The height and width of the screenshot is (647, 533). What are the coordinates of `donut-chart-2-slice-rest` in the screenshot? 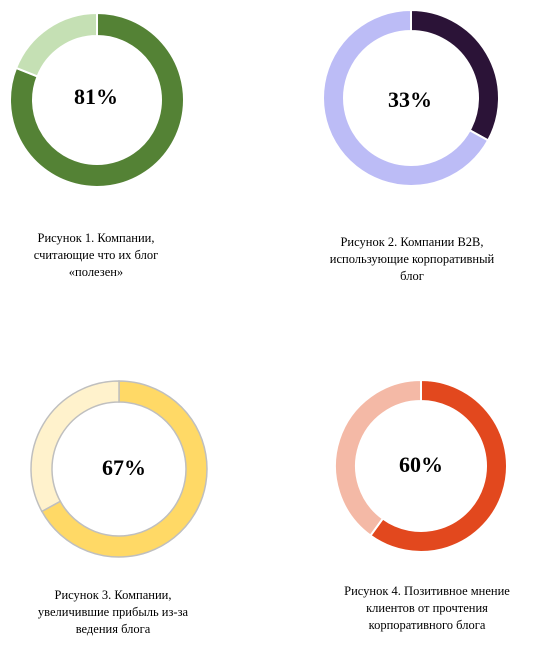 It's located at (406, 97).